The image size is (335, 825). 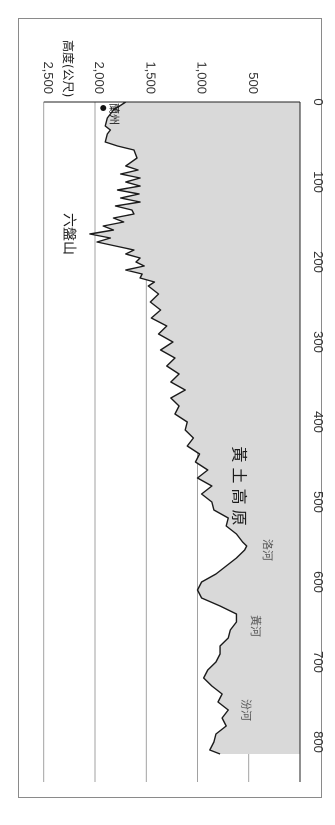 What do you see at coordinates (202, 77) in the screenshot?
I see `elevation-tick-label: 1,000` at bounding box center [202, 77].